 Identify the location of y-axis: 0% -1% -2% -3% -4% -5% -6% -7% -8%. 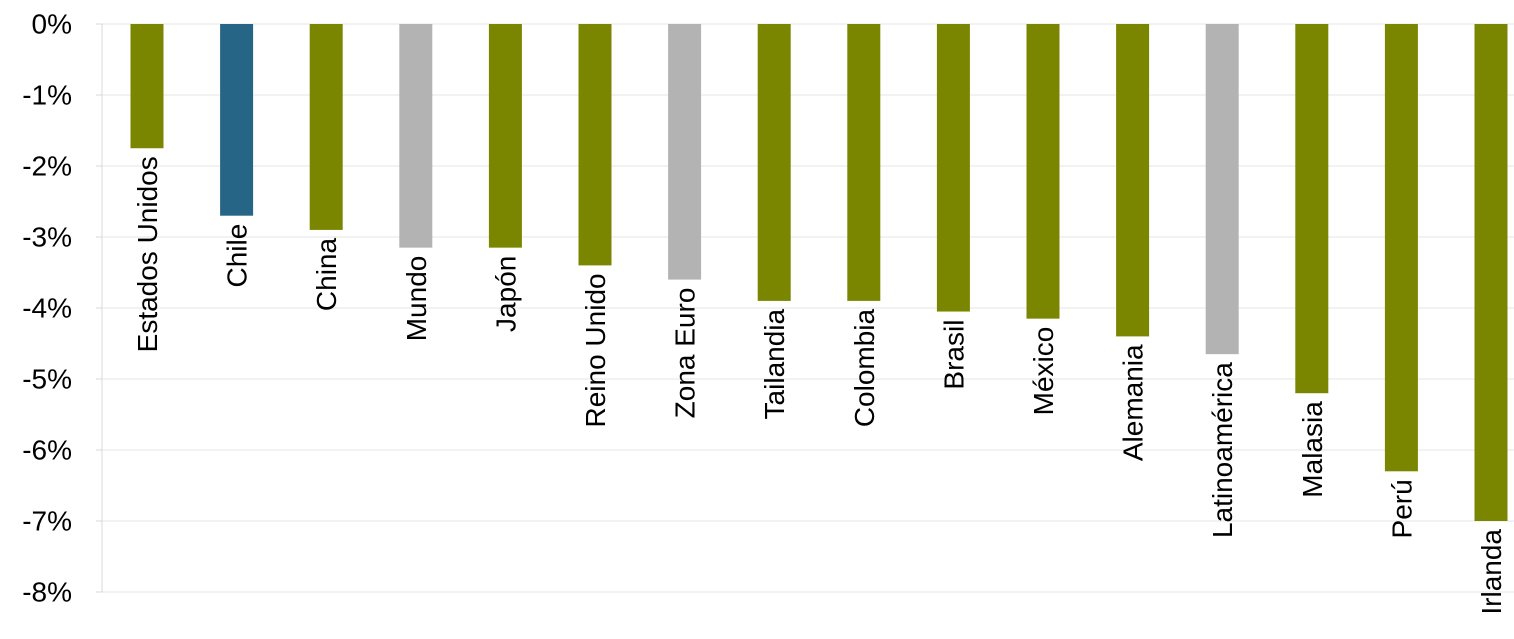
(62, 308).